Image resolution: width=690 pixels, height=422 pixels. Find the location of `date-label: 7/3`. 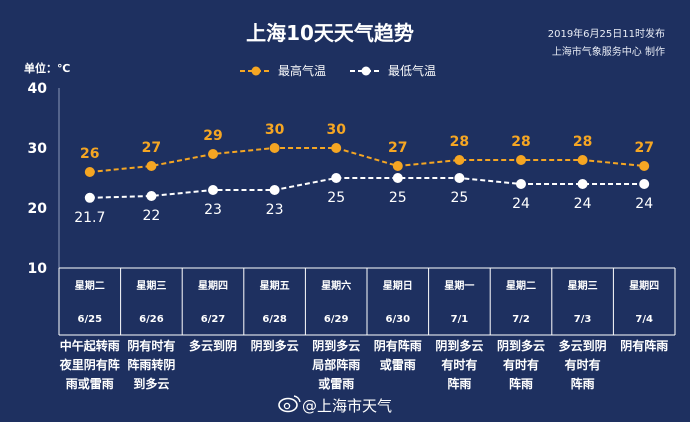

date-label: 7/3 is located at coordinates (583, 319).